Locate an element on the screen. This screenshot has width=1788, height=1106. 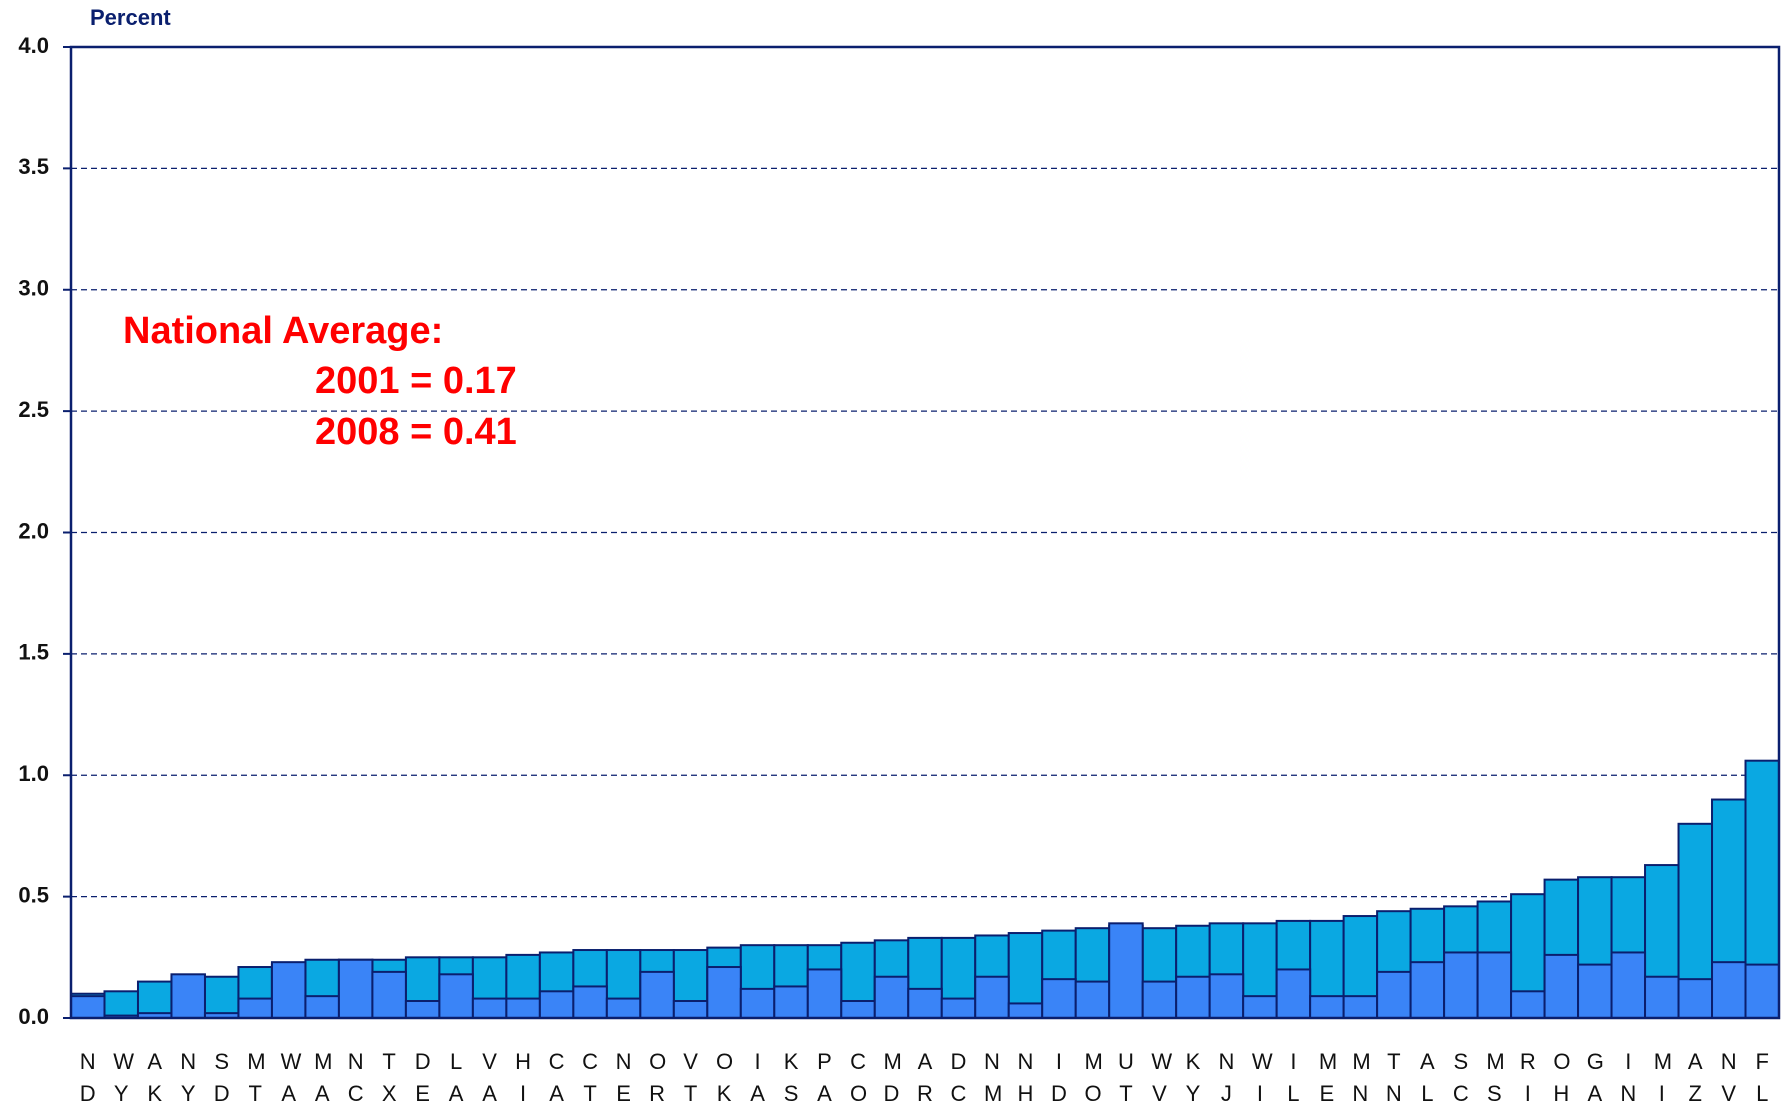
x-tick-label: AK is located at coordinates (155, 1077).